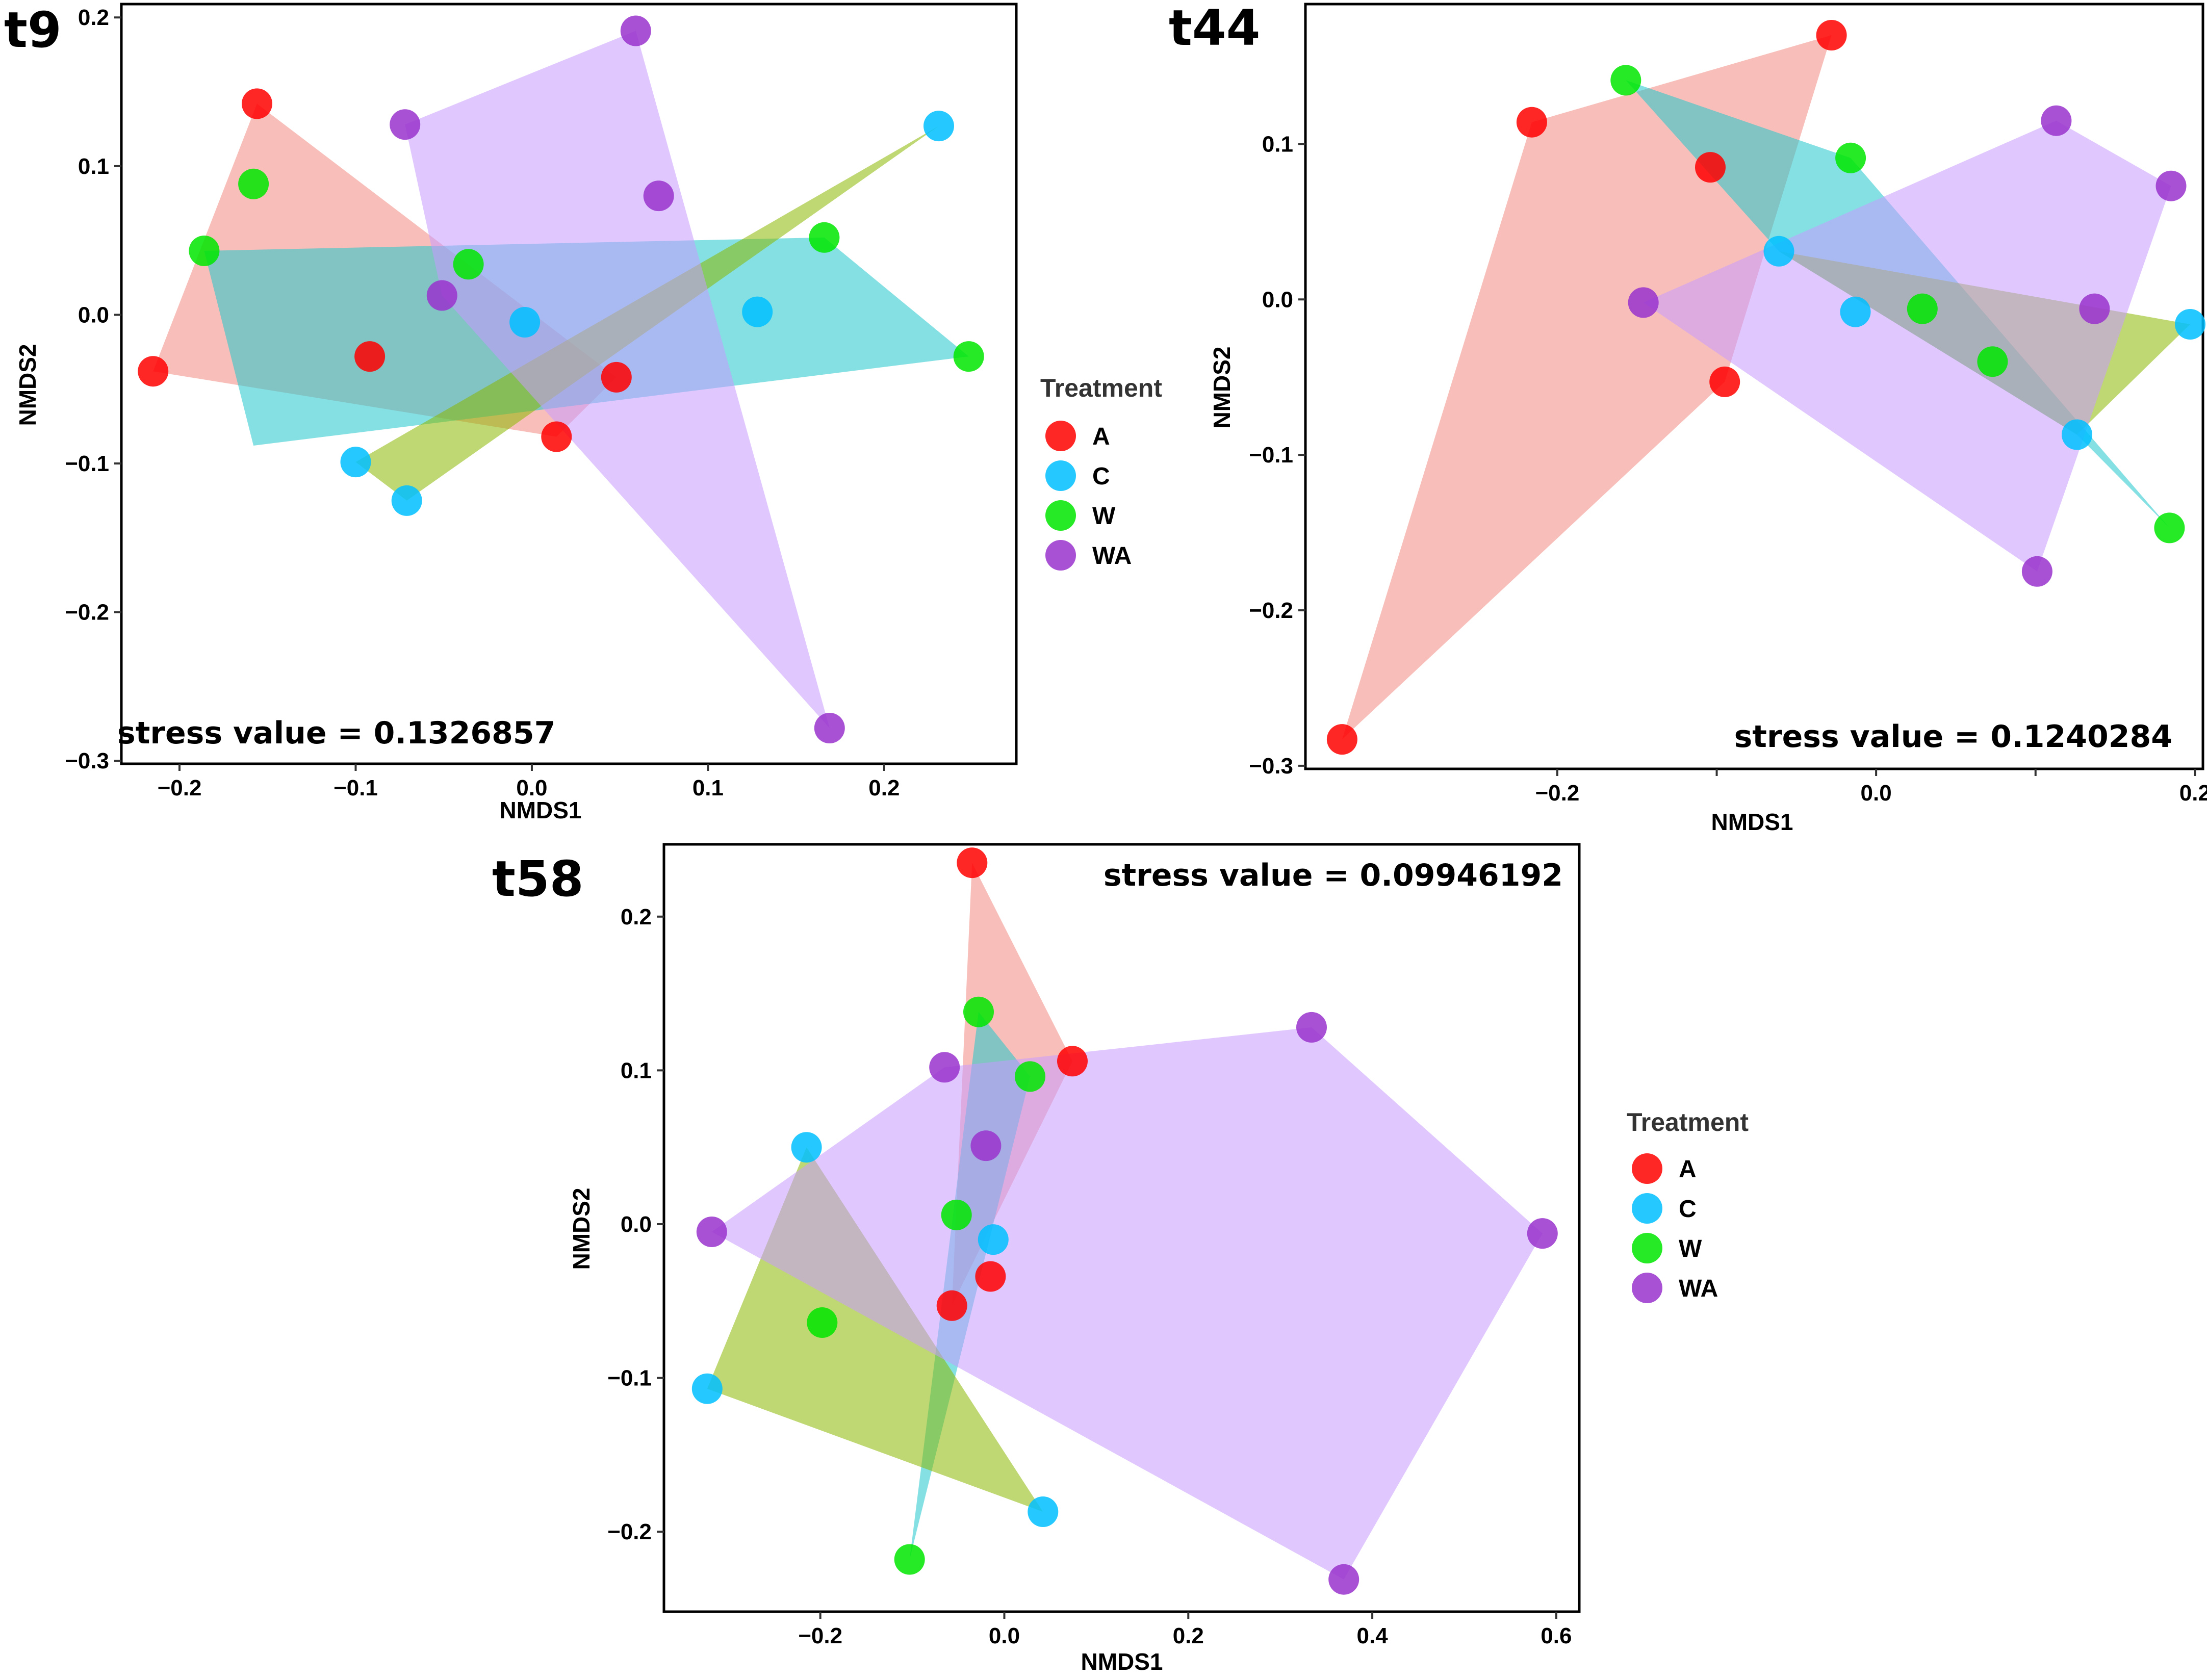  I want to click on legend-entries-t9: ACW WA, so click(1089, 496).